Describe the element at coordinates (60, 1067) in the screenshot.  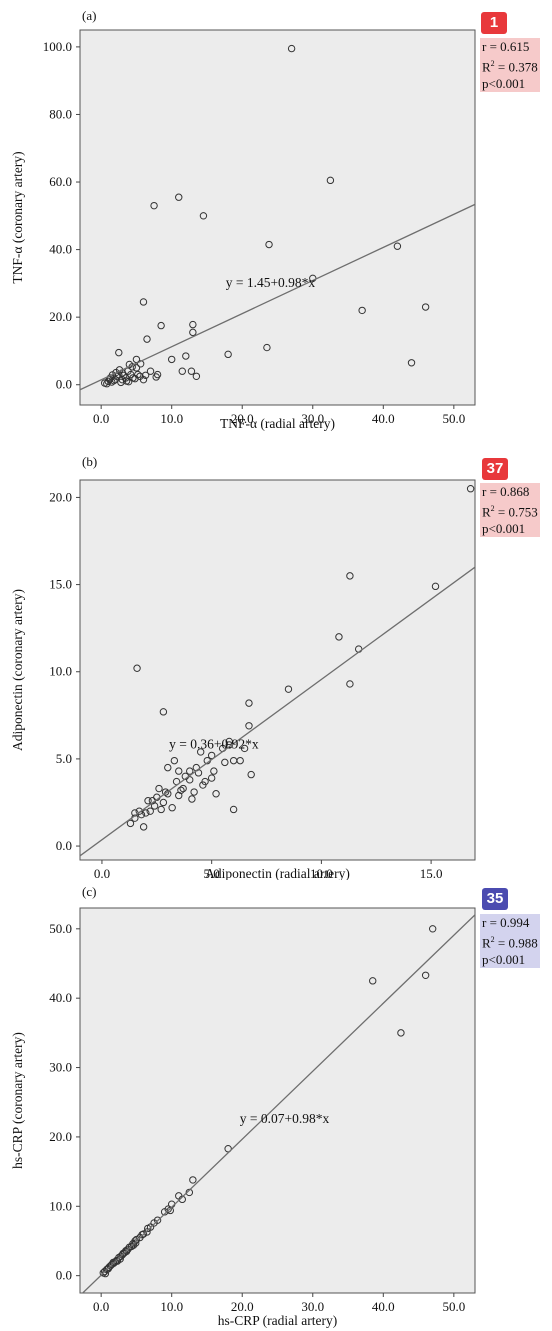
I see `y-tick-label: 30.0` at that location.